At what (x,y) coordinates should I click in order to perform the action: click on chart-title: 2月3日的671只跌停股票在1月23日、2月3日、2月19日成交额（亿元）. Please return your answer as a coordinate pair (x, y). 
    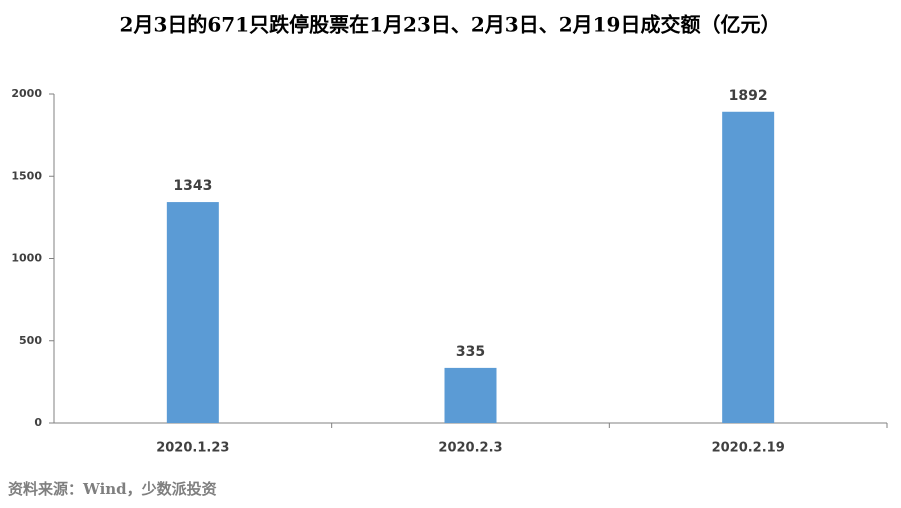
    Looking at the image, I should click on (450, 25).